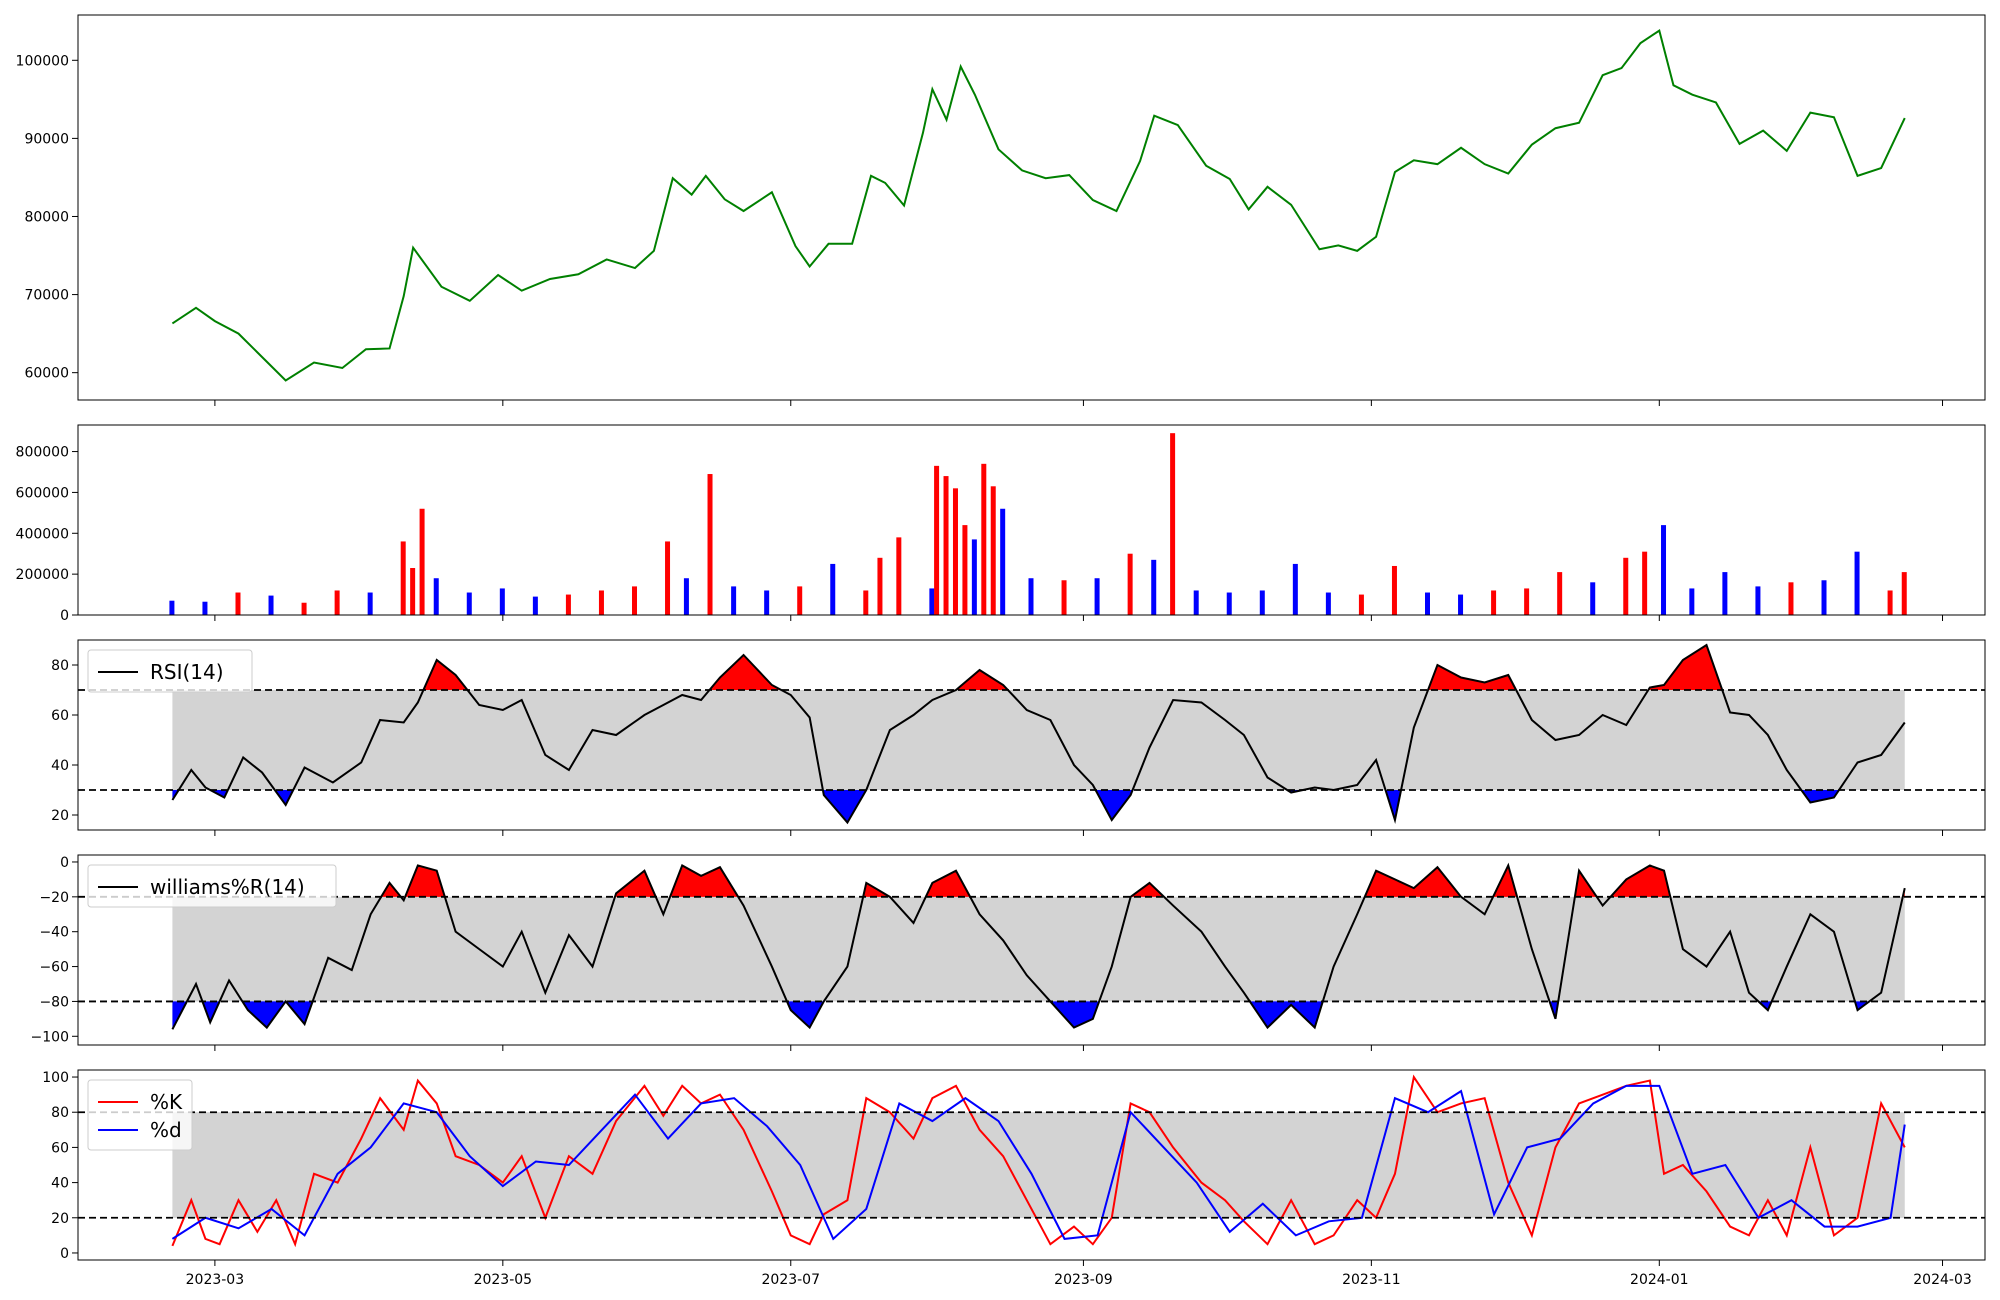  What do you see at coordinates (166, 1130) in the screenshot?
I see `legend-label: %d` at bounding box center [166, 1130].